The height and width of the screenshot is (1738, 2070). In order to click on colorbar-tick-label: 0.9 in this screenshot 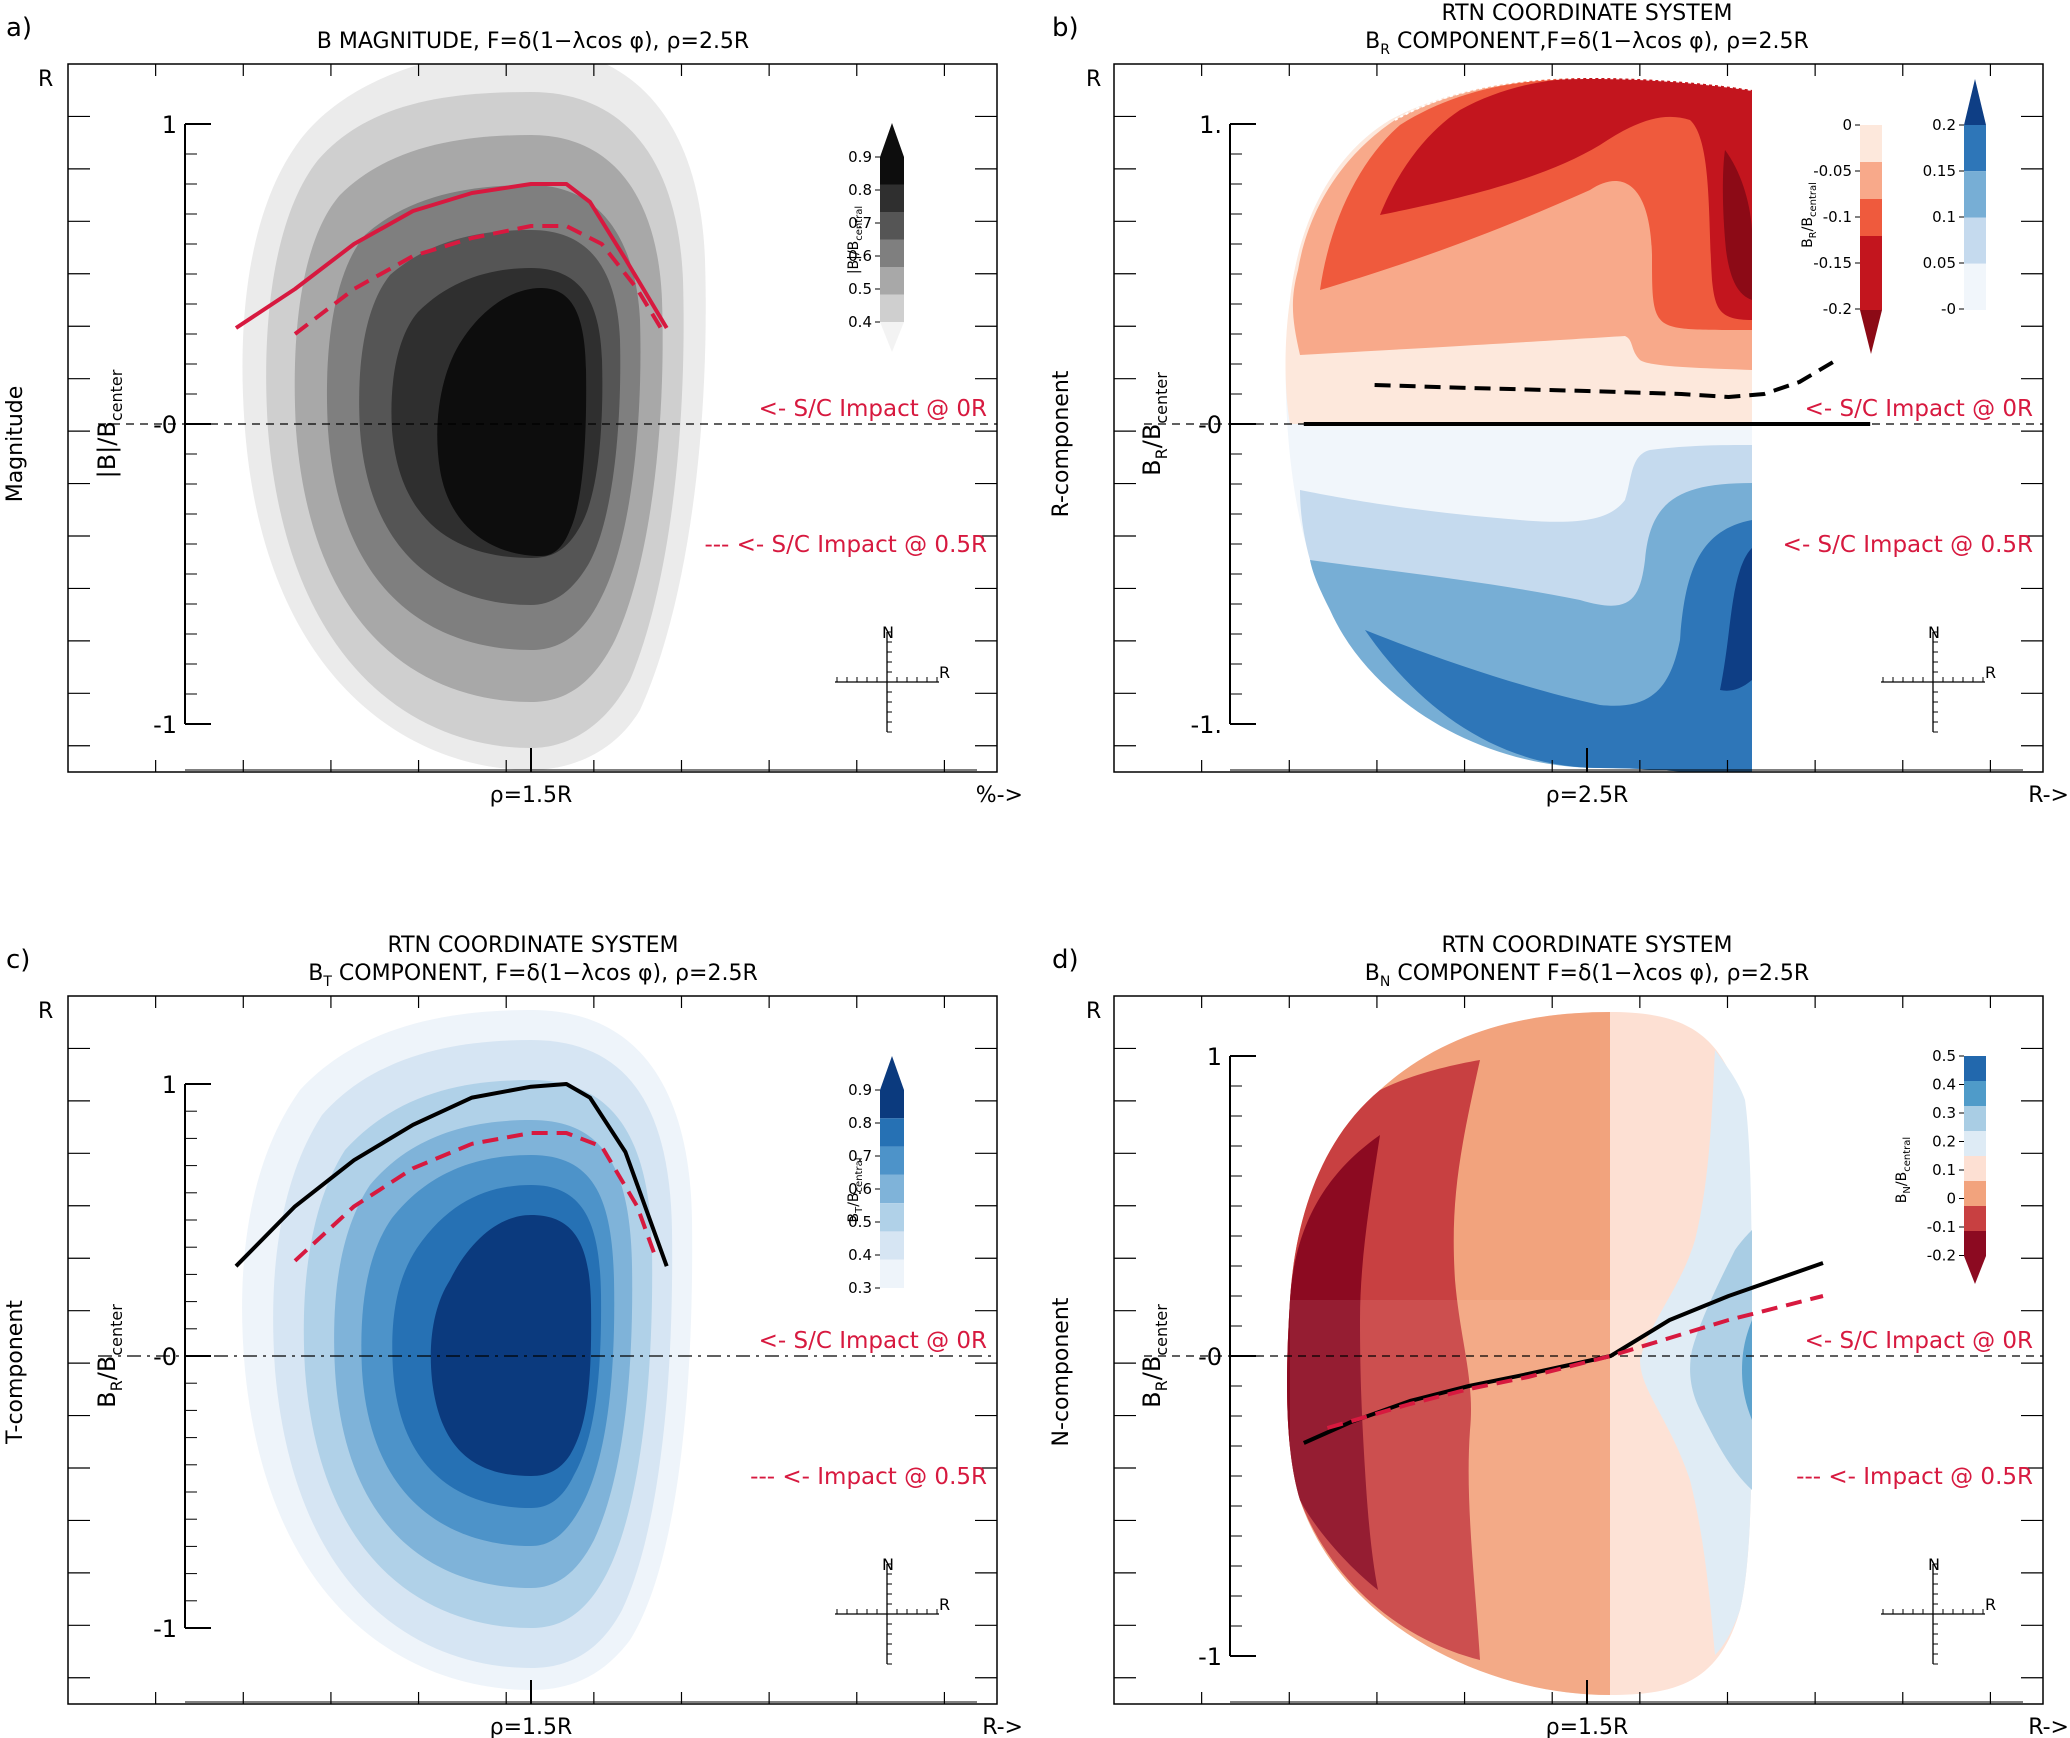, I will do `click(860, 157)`.